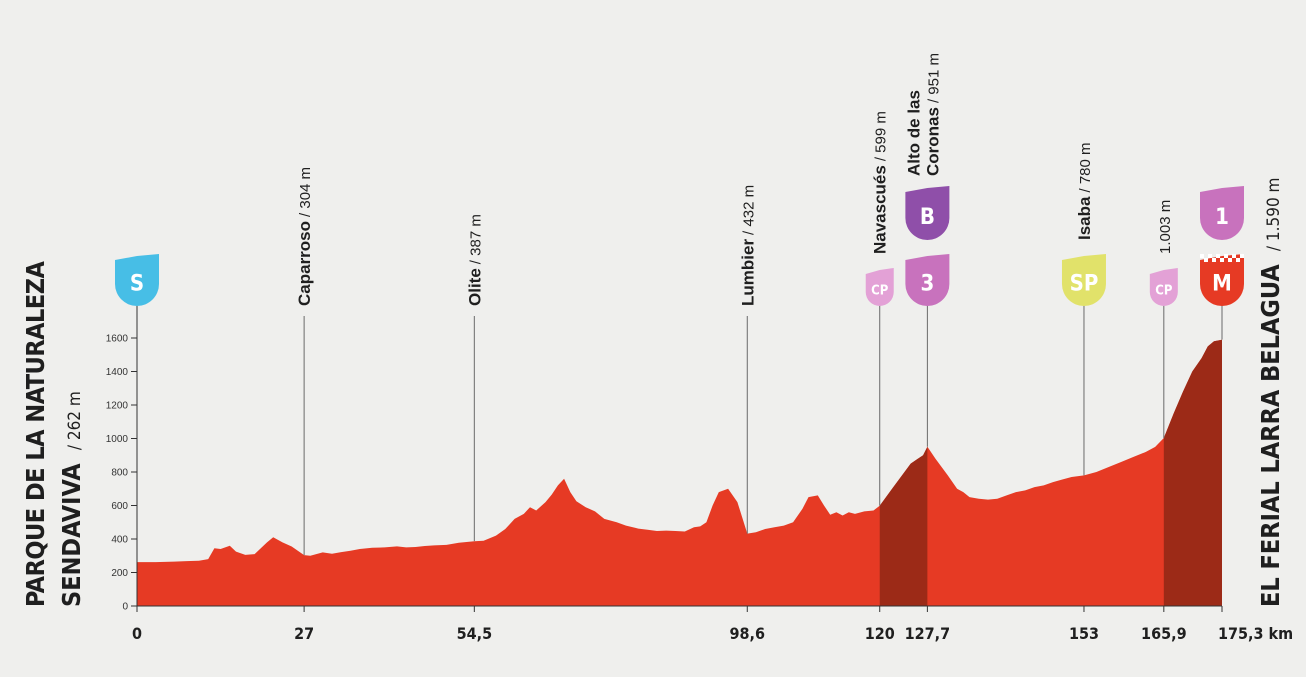 The image size is (1306, 677). I want to click on waypoint-label-group: Isaba / 780 m, so click(1084, 191).